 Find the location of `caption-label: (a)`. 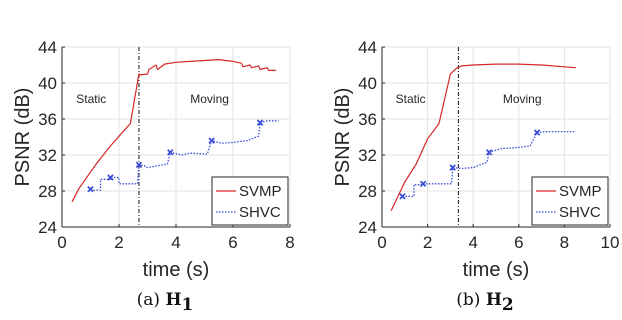

caption-label: (a) is located at coordinates (151, 300).